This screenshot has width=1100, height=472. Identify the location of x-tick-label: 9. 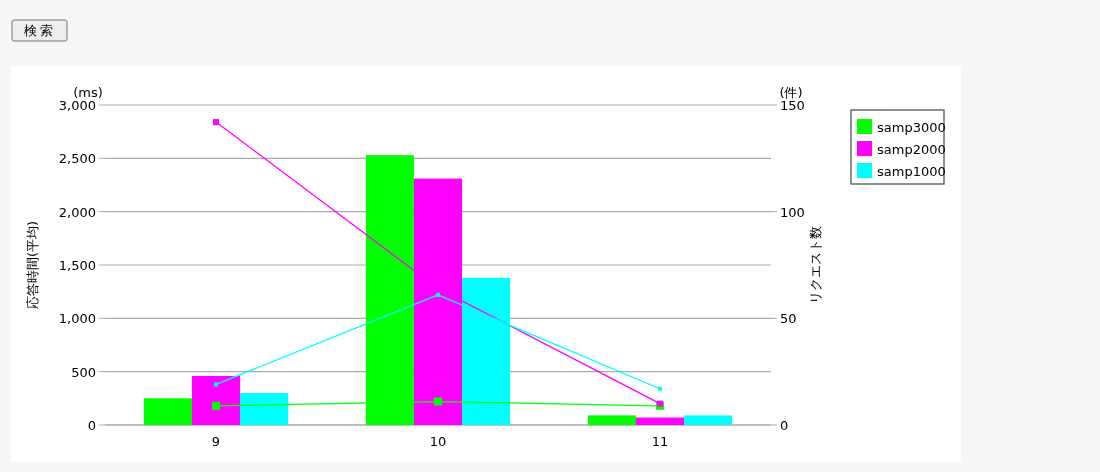
(216, 441).